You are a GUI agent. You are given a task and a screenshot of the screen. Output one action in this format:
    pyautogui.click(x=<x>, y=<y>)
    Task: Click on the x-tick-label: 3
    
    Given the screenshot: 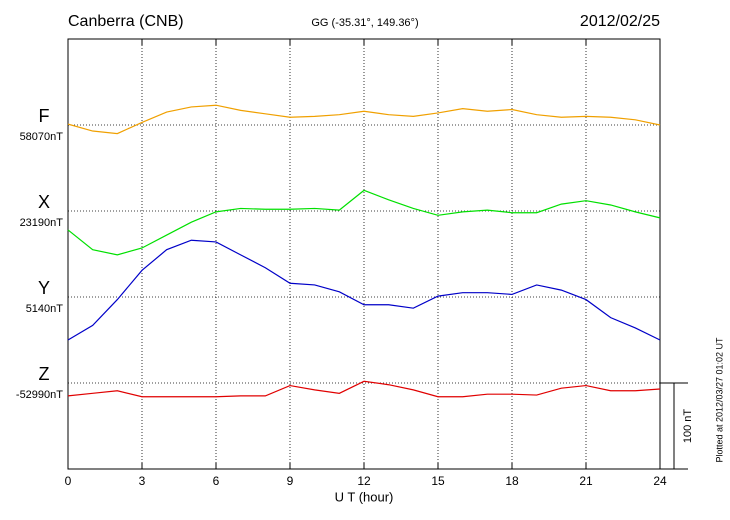 What is the action you would take?
    pyautogui.click(x=142, y=481)
    